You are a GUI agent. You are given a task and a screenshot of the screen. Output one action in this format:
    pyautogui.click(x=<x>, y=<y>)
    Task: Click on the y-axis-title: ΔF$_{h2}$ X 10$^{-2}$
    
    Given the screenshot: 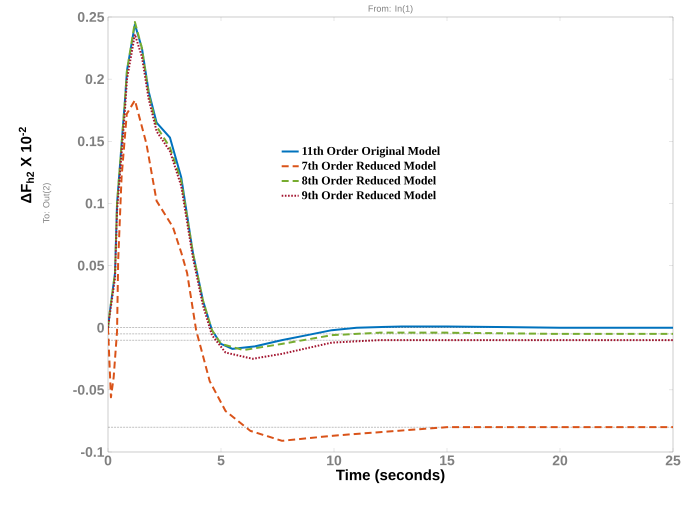 What is the action you would take?
    pyautogui.click(x=26, y=165)
    